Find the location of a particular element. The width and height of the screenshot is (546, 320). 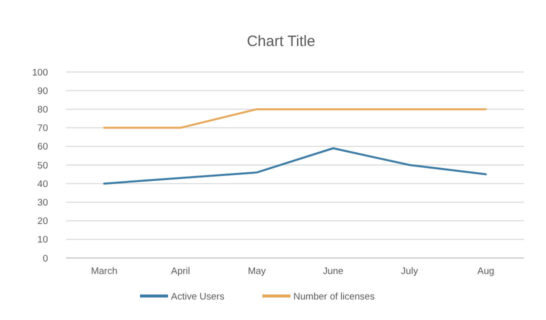

y-tick-label: 30 is located at coordinates (42, 203).